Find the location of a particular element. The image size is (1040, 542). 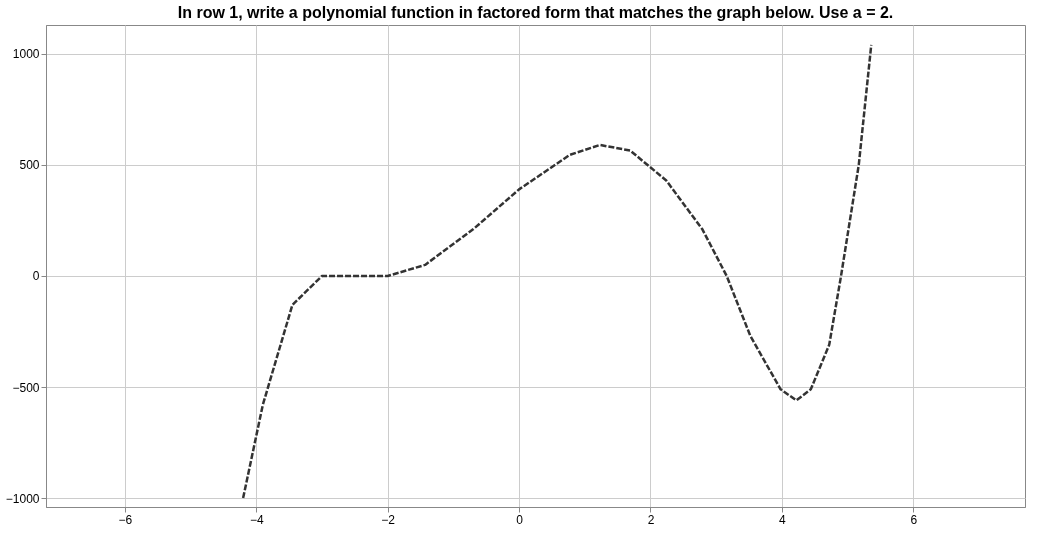

x-tick-label: −2 is located at coordinates (388, 519).